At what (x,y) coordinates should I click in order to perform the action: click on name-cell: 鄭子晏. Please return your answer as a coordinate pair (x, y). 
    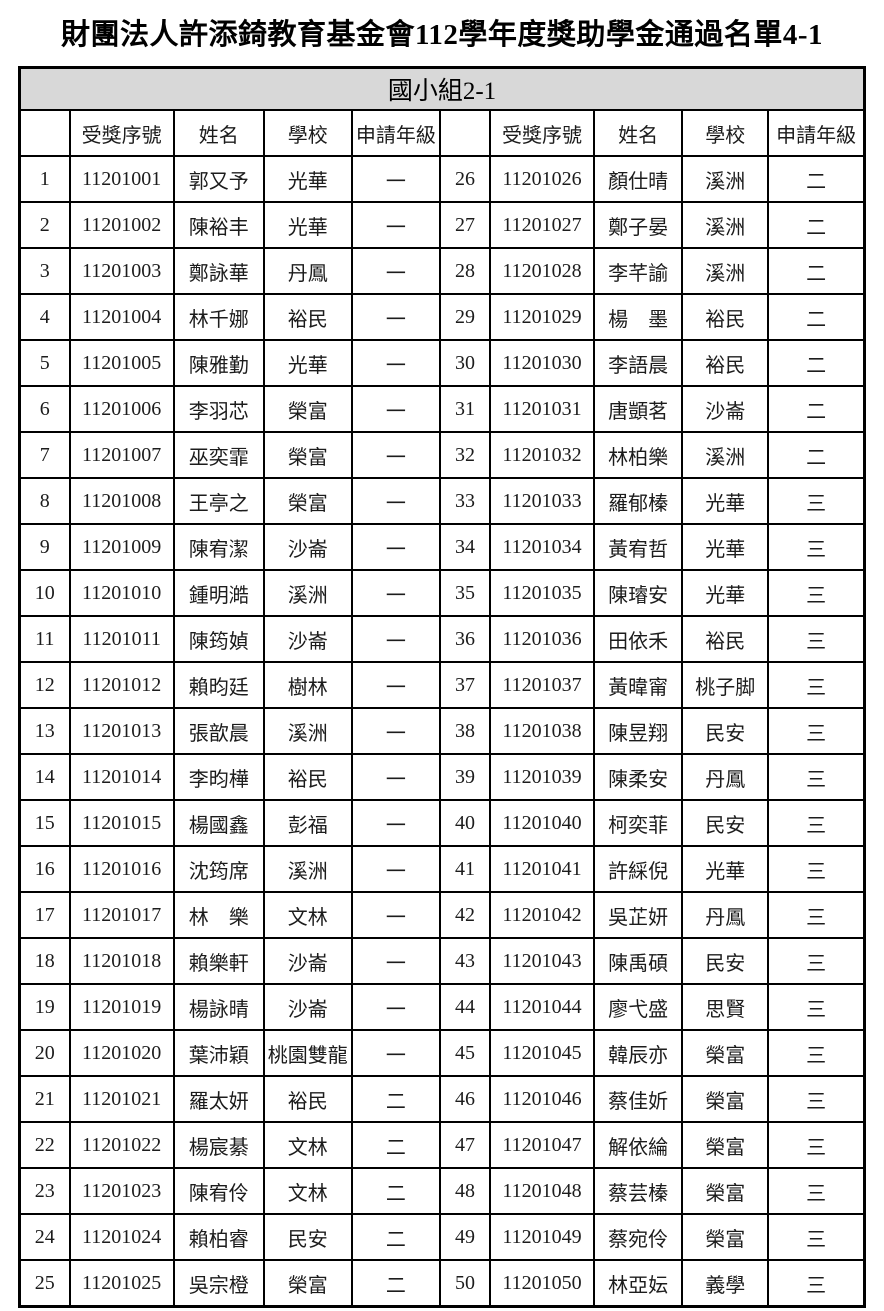
    Looking at the image, I should click on (638, 225).